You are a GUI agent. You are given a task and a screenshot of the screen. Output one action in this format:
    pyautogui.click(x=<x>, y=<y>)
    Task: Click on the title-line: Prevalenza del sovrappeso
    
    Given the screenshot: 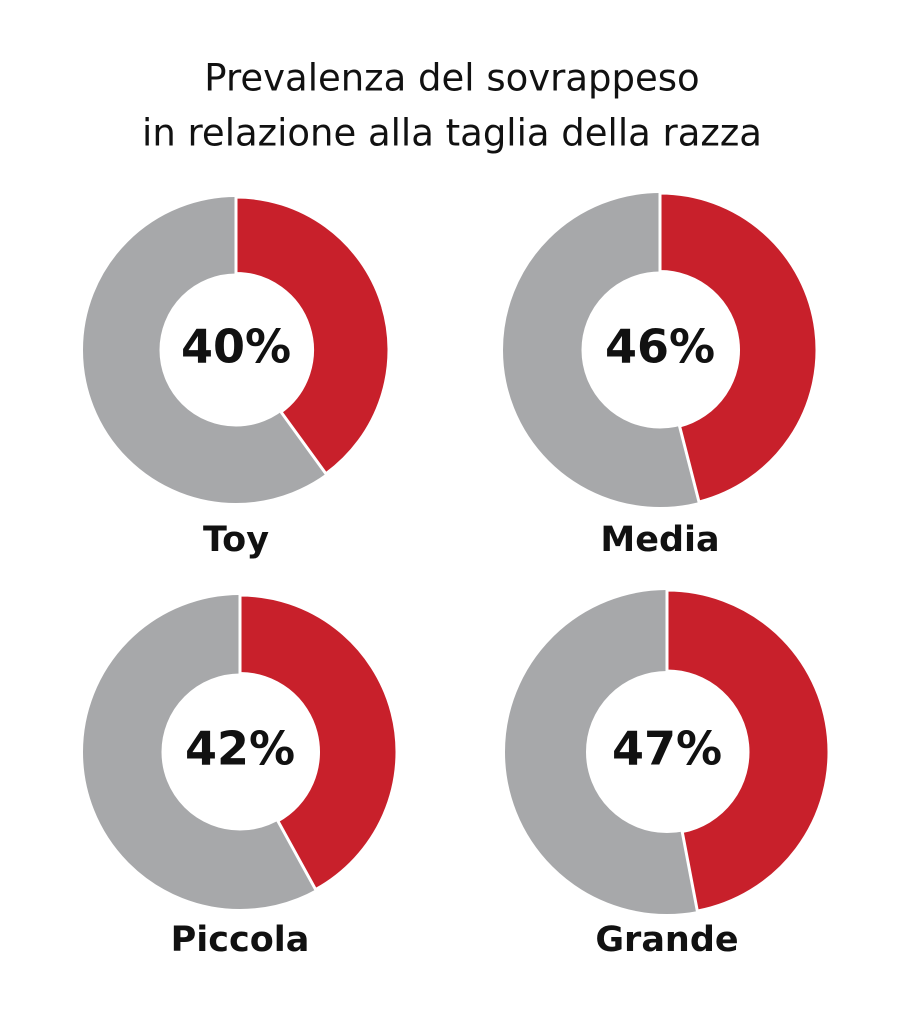 What is the action you would take?
    pyautogui.click(x=451, y=78)
    